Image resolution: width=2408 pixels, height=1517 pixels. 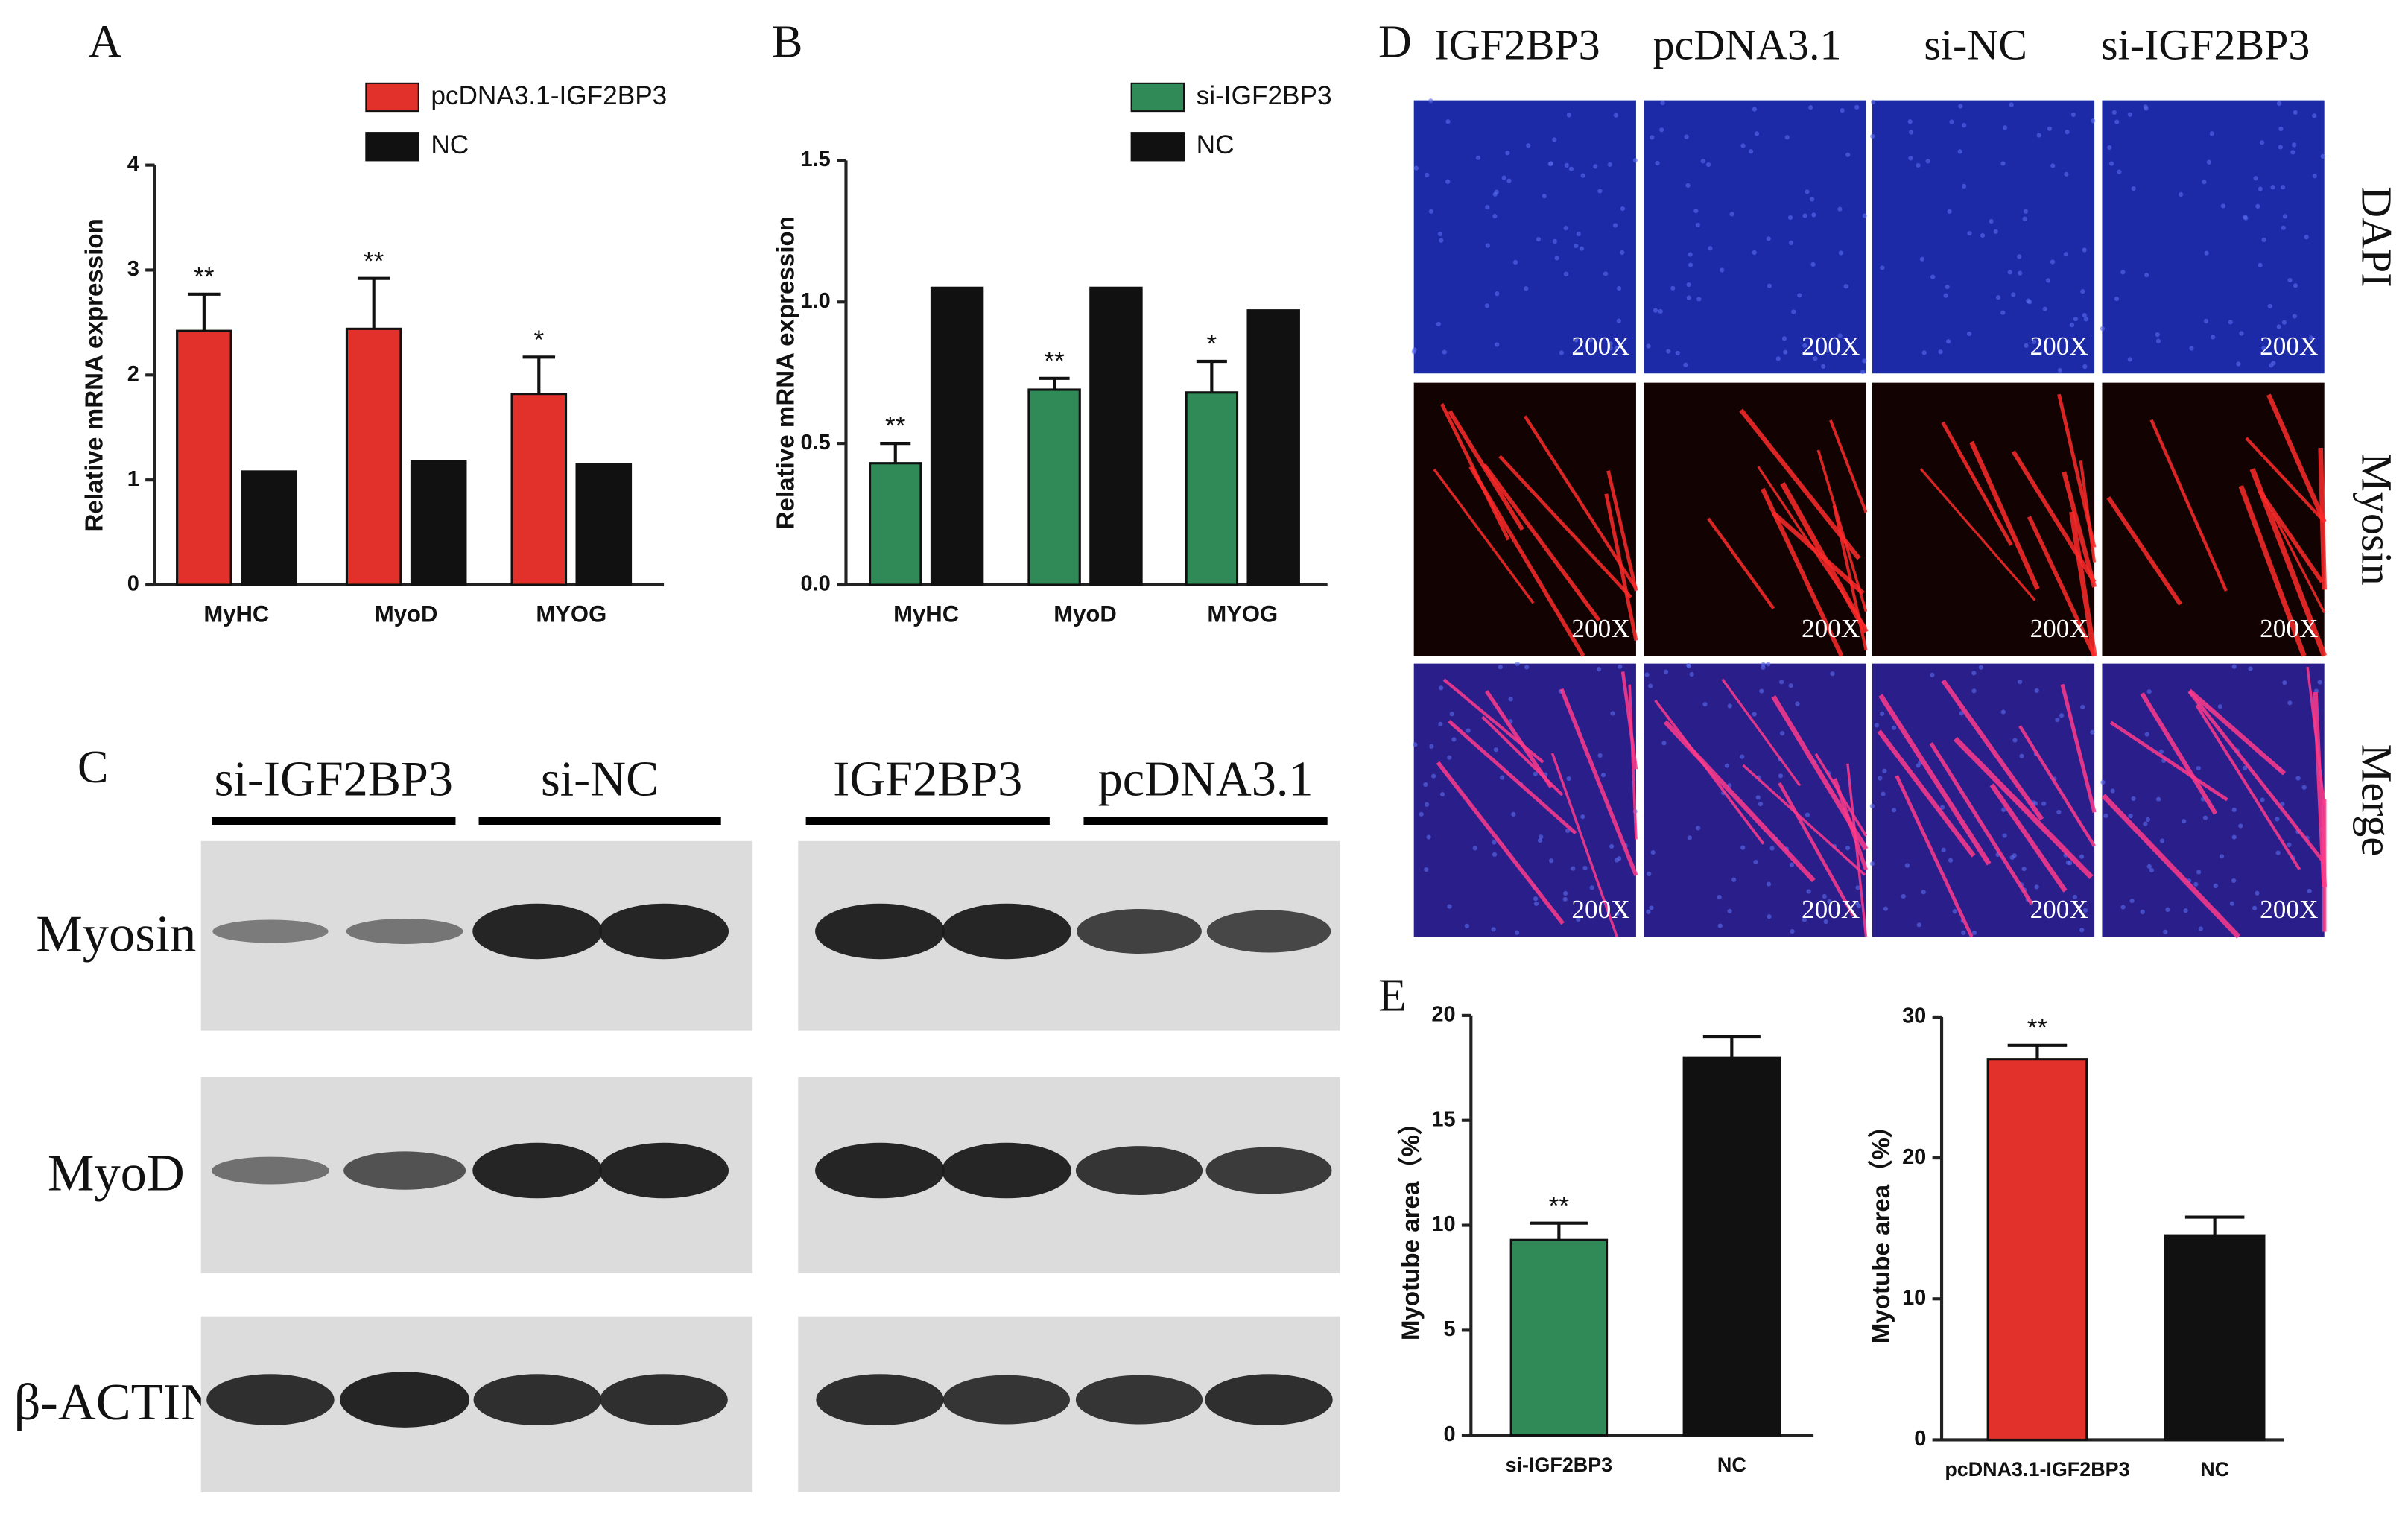 I want to click on row-label: Myosin, so click(x=116, y=934).